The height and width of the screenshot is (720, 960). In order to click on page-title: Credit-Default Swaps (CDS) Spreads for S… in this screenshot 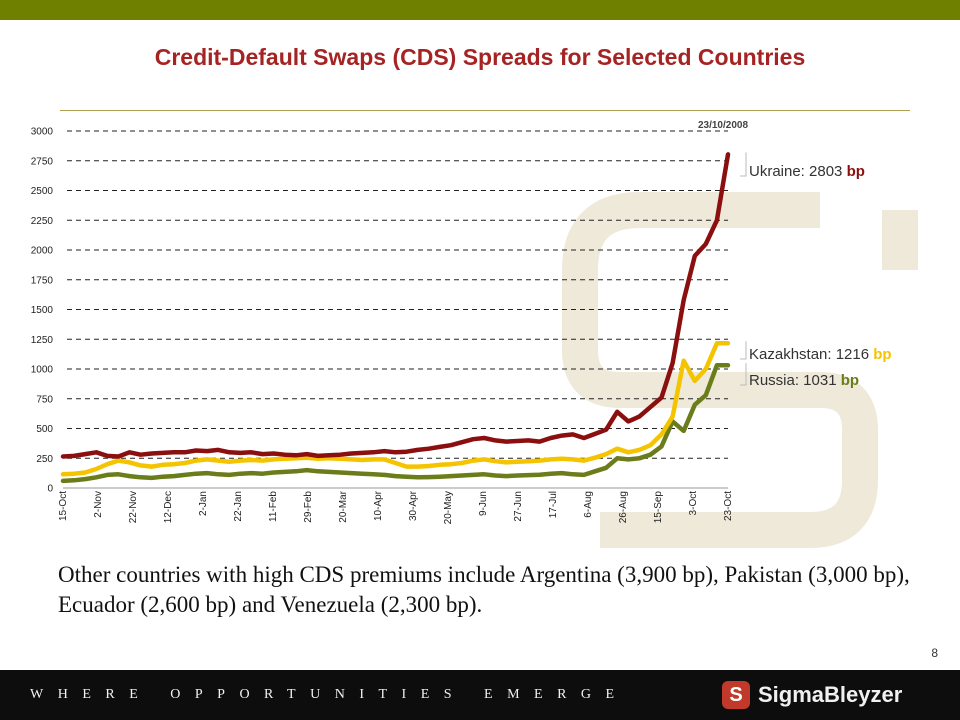, I will do `click(480, 57)`.